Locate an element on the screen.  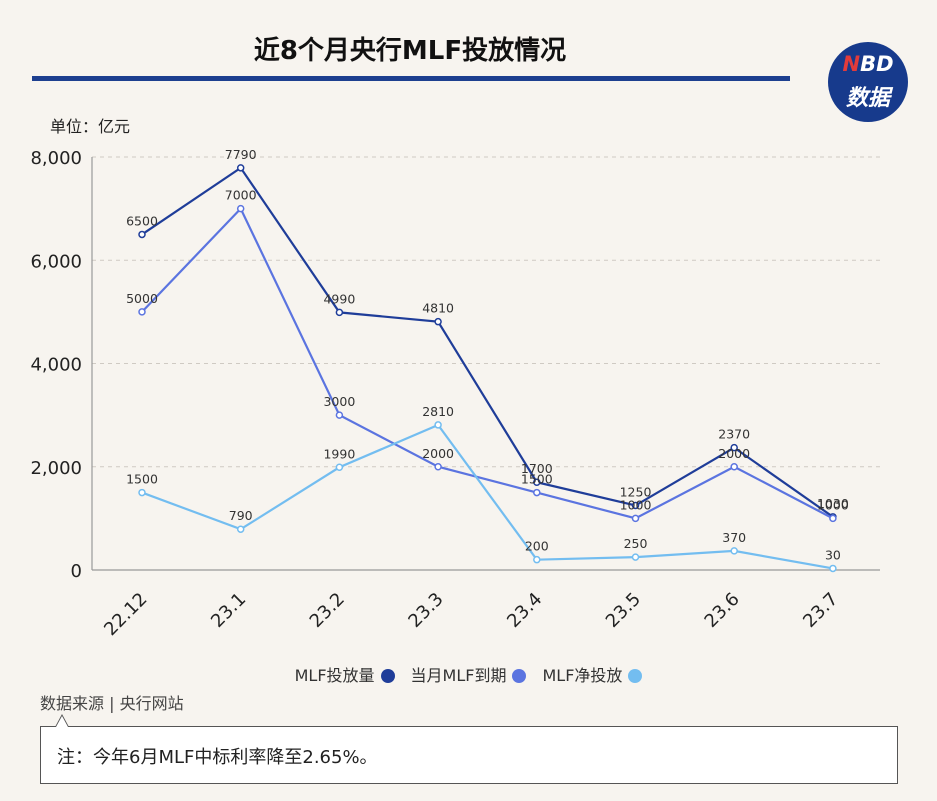
data-label: 6500 is located at coordinates (142, 220).